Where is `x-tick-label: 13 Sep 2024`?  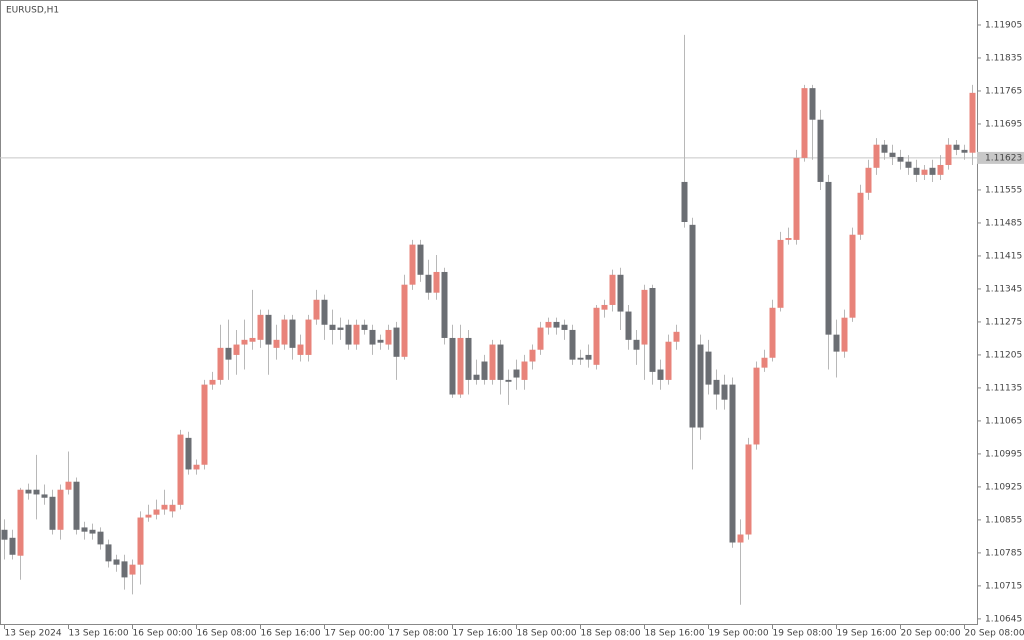
x-tick-label: 13 Sep 2024 is located at coordinates (33, 634).